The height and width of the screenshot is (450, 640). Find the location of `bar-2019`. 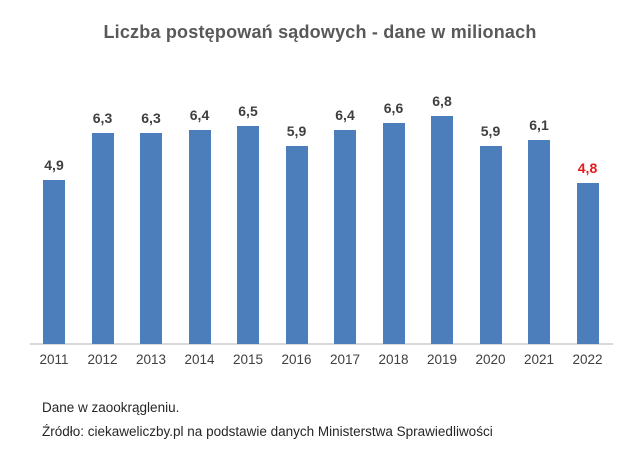

bar-2019 is located at coordinates (442, 230).